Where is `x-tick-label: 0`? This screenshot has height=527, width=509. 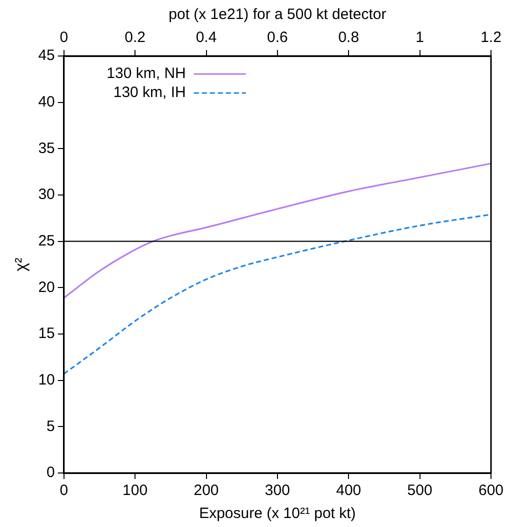 x-tick-label: 0 is located at coordinates (64, 491).